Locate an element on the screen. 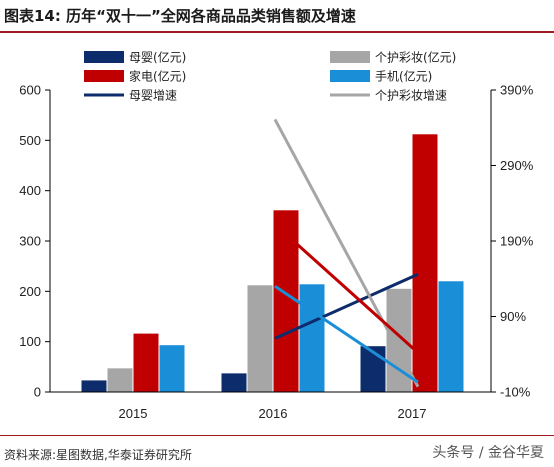 This screenshot has height=467, width=554. right-tick-label-0: -10% is located at coordinates (515, 392).